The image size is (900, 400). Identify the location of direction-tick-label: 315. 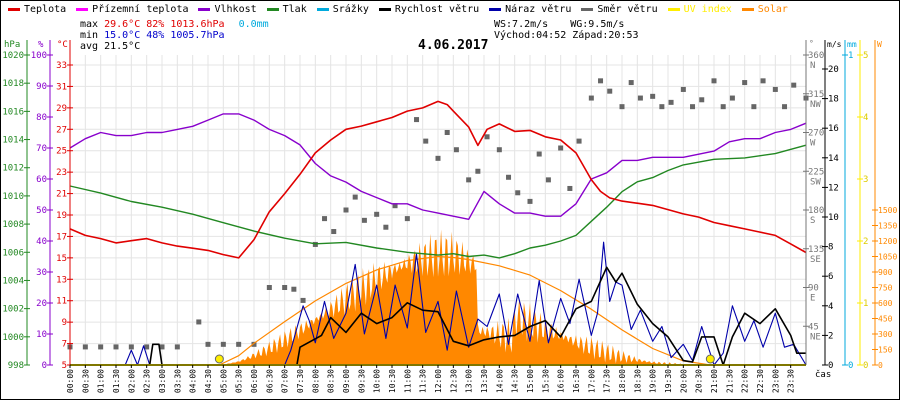
(816, 95).